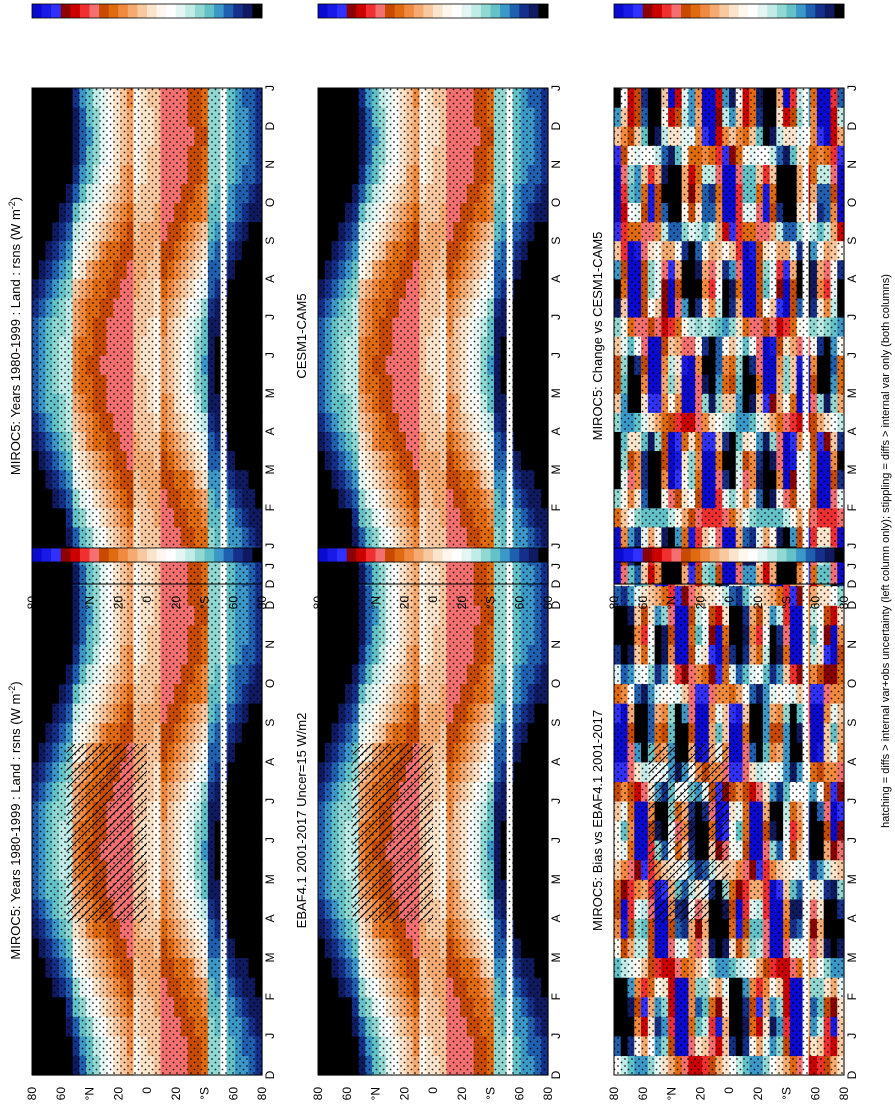 Image resolution: width=895 pixels, height=1107 pixels. I want to click on colorbar-bias, so click(729, 555).